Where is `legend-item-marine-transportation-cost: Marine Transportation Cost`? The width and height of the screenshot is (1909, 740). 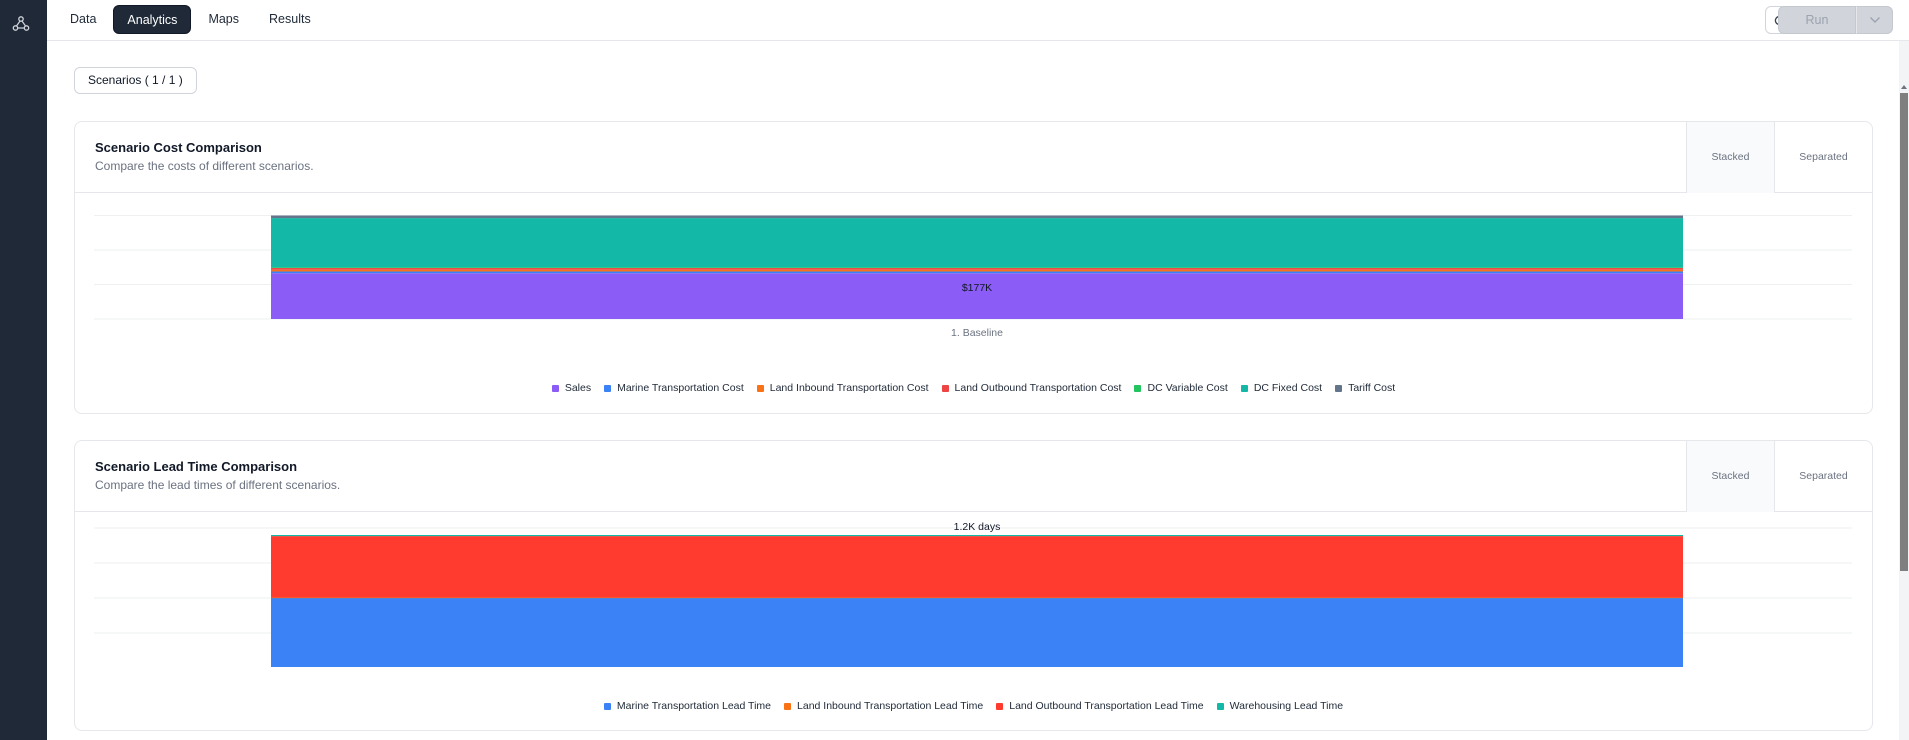 legend-item-marine-transportation-cost: Marine Transportation Cost is located at coordinates (674, 388).